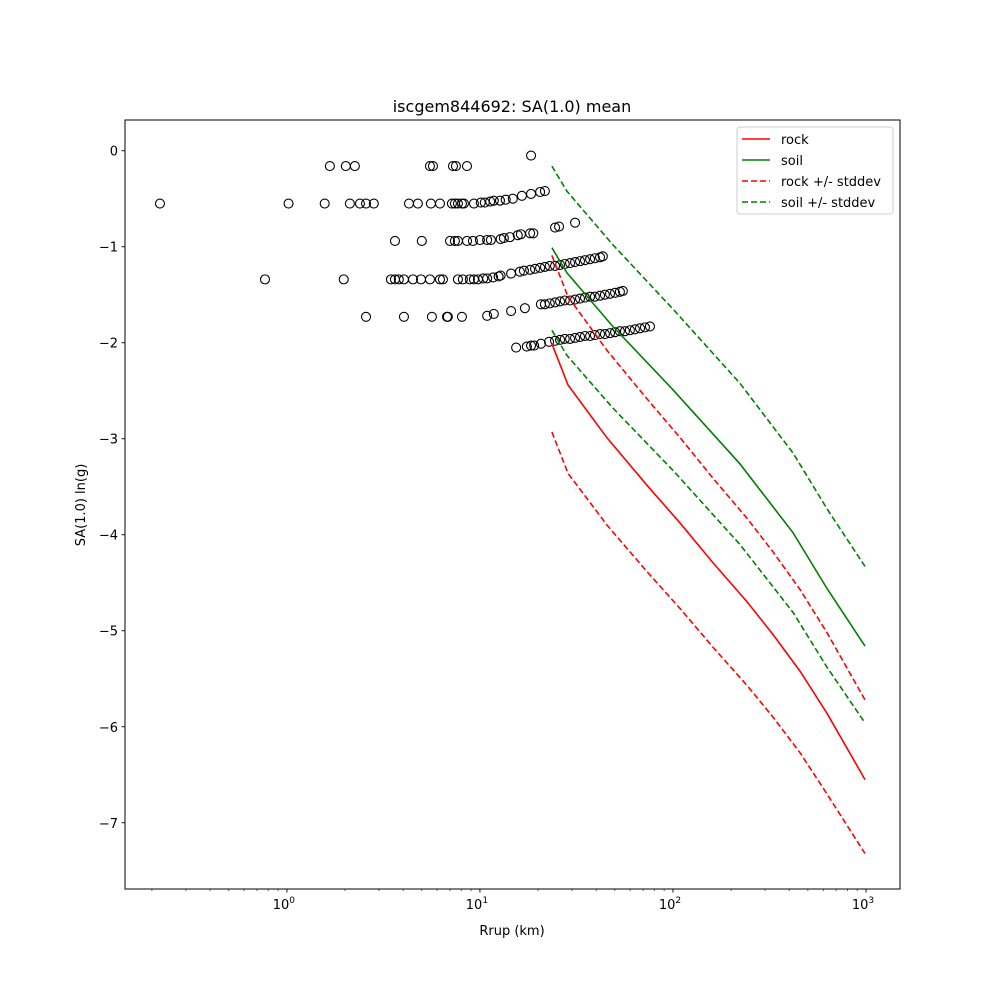 This screenshot has height=1000, width=1000. I want to click on series-line-rock-stddev, so click(708, 642).